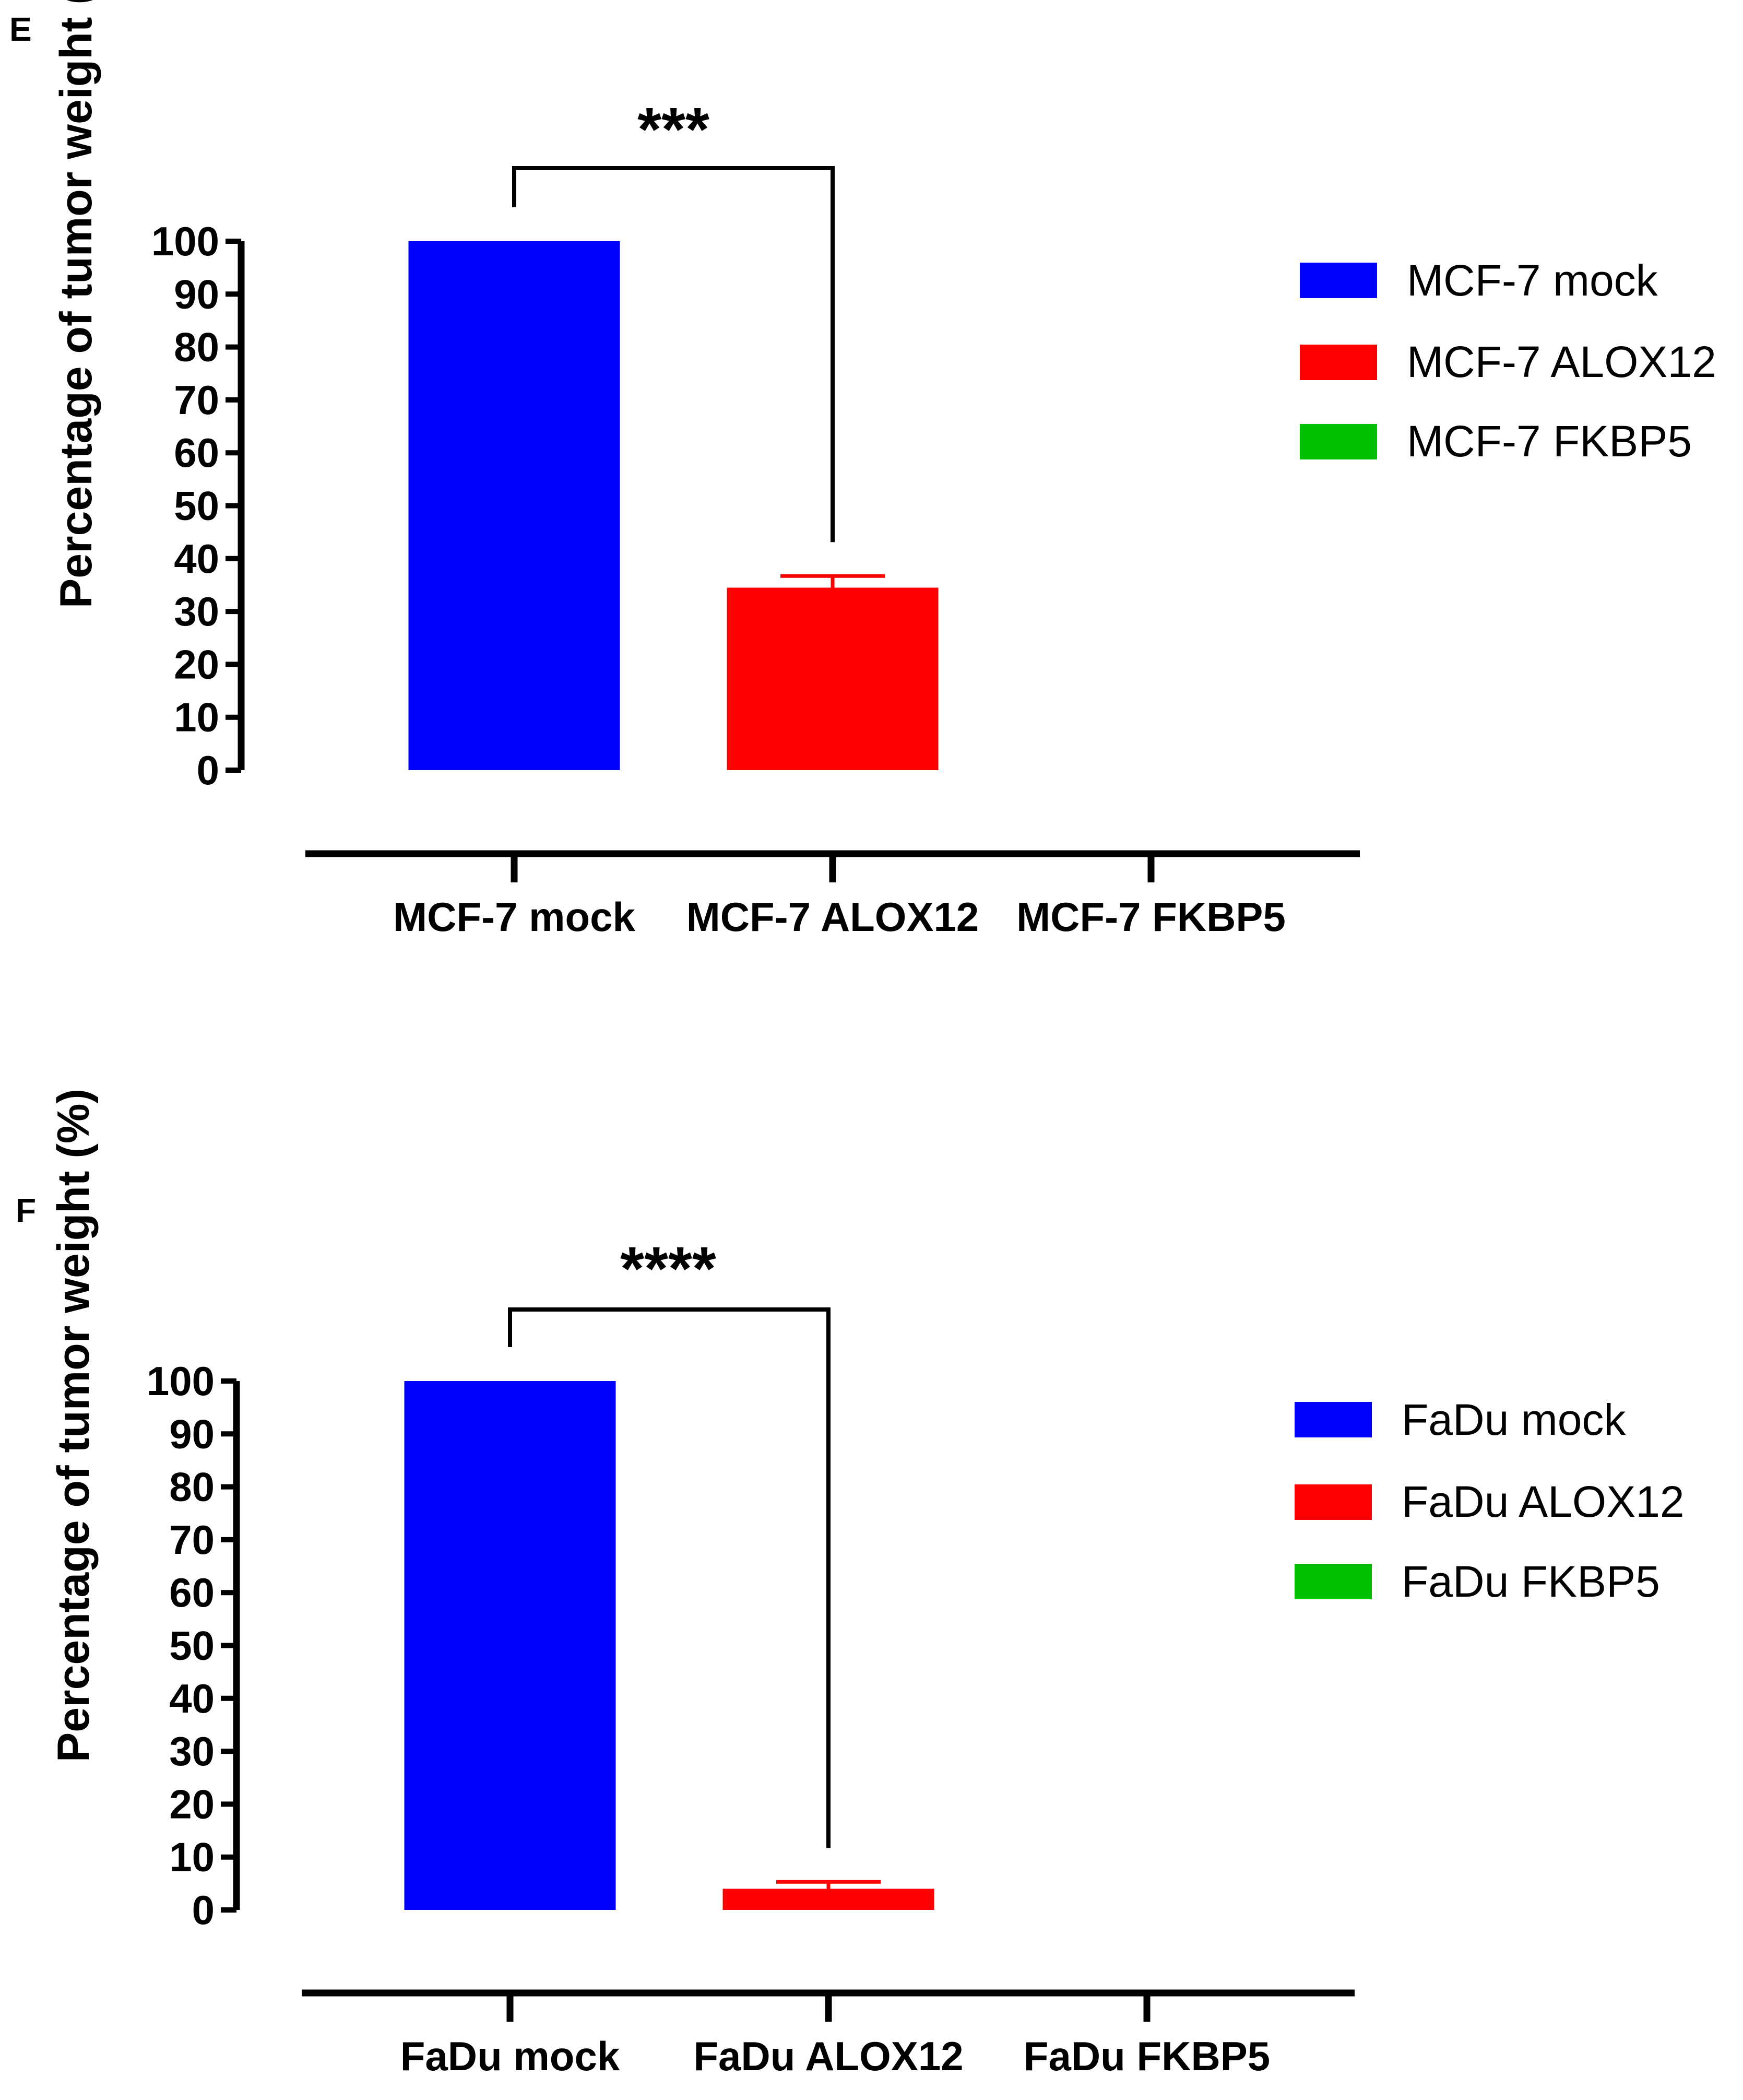 The image size is (1743, 2100). I want to click on x-tick-label: FaDu mock, so click(510, 2056).